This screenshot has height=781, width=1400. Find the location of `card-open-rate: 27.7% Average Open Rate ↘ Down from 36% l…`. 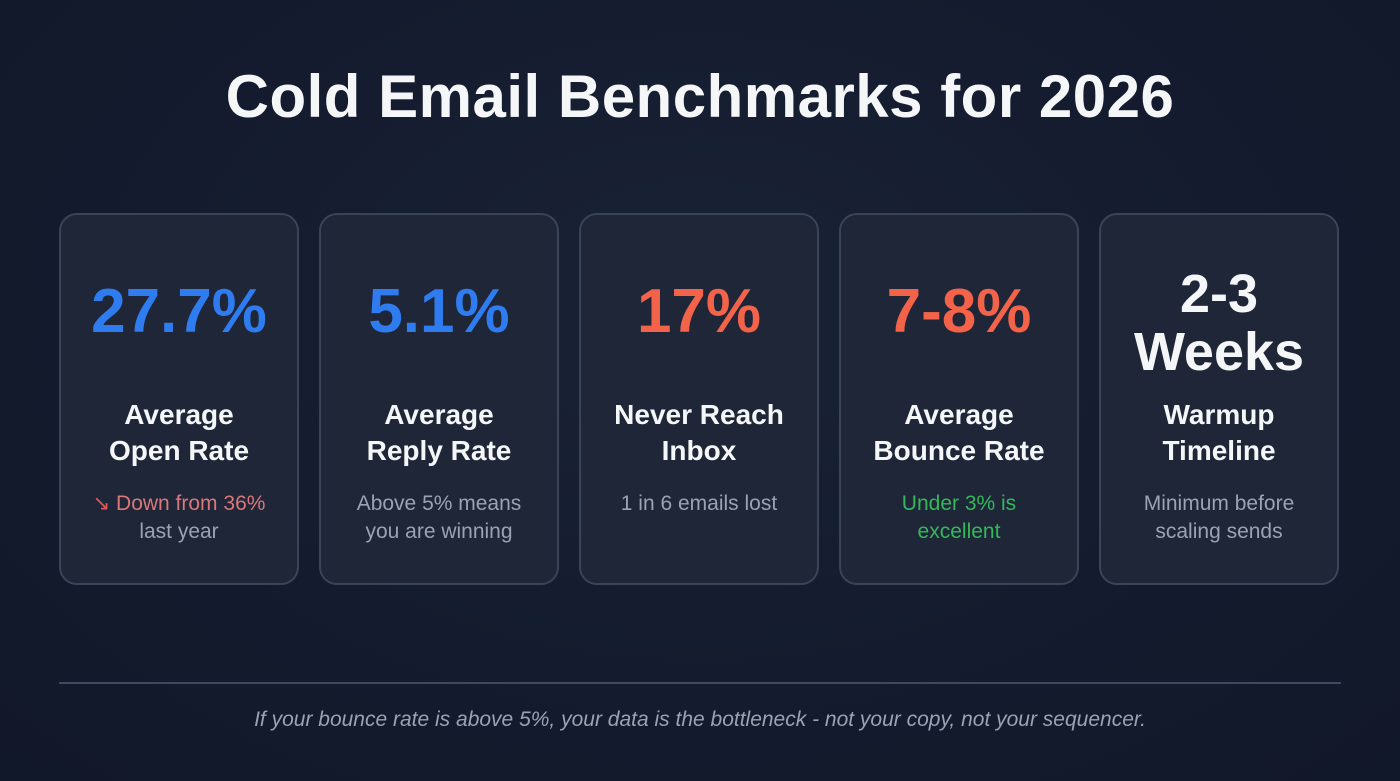

card-open-rate: 27.7% Average Open Rate ↘ Down from 36% l… is located at coordinates (179, 399).